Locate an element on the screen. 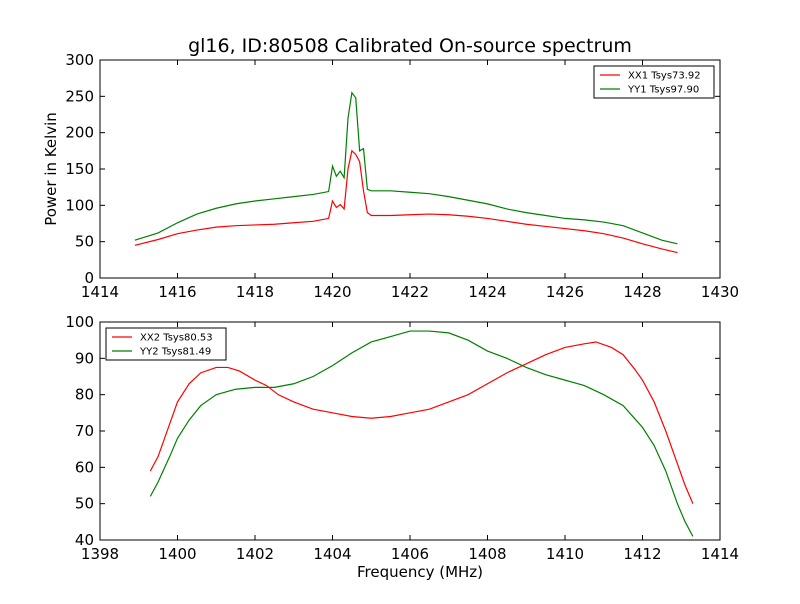 The height and width of the screenshot is (604, 800). x-tick-label: 1412 is located at coordinates (642, 554).